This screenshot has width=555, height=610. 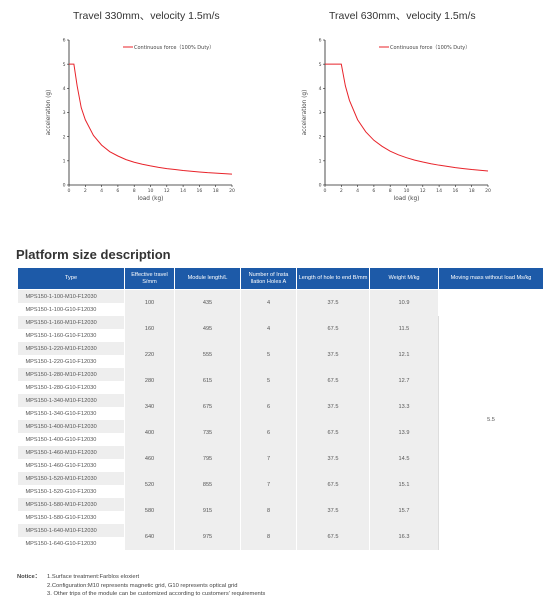 What do you see at coordinates (71, 465) in the screenshot?
I see `cell-type: MPS150-1-460-G10-F12030` at bounding box center [71, 465].